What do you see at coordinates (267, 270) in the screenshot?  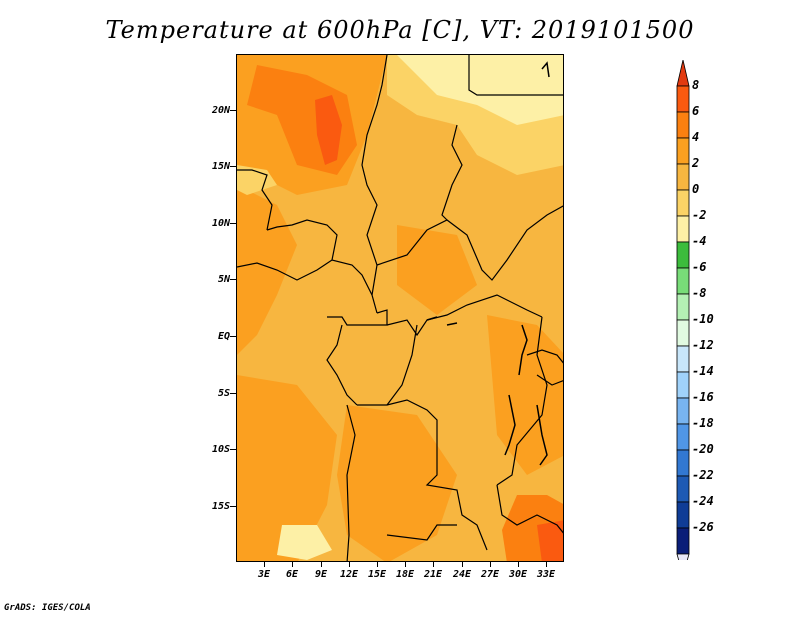 I see `warm-region-west` at bounding box center [267, 270].